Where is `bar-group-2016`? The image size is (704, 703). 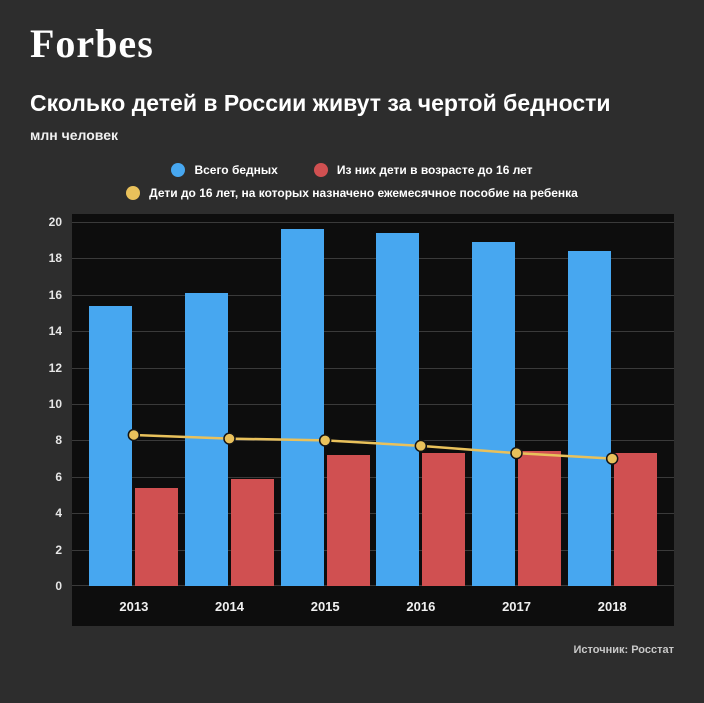 bar-group-2016 is located at coordinates (421, 404).